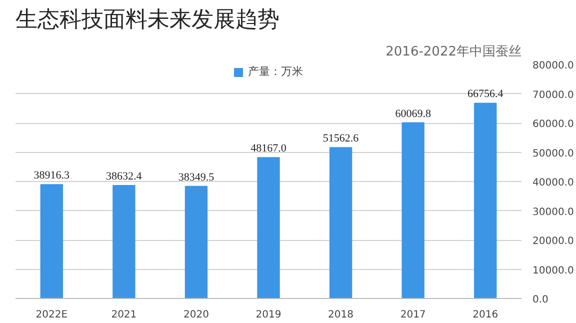  I want to click on y-tick-label: 20000.0, so click(553, 241).